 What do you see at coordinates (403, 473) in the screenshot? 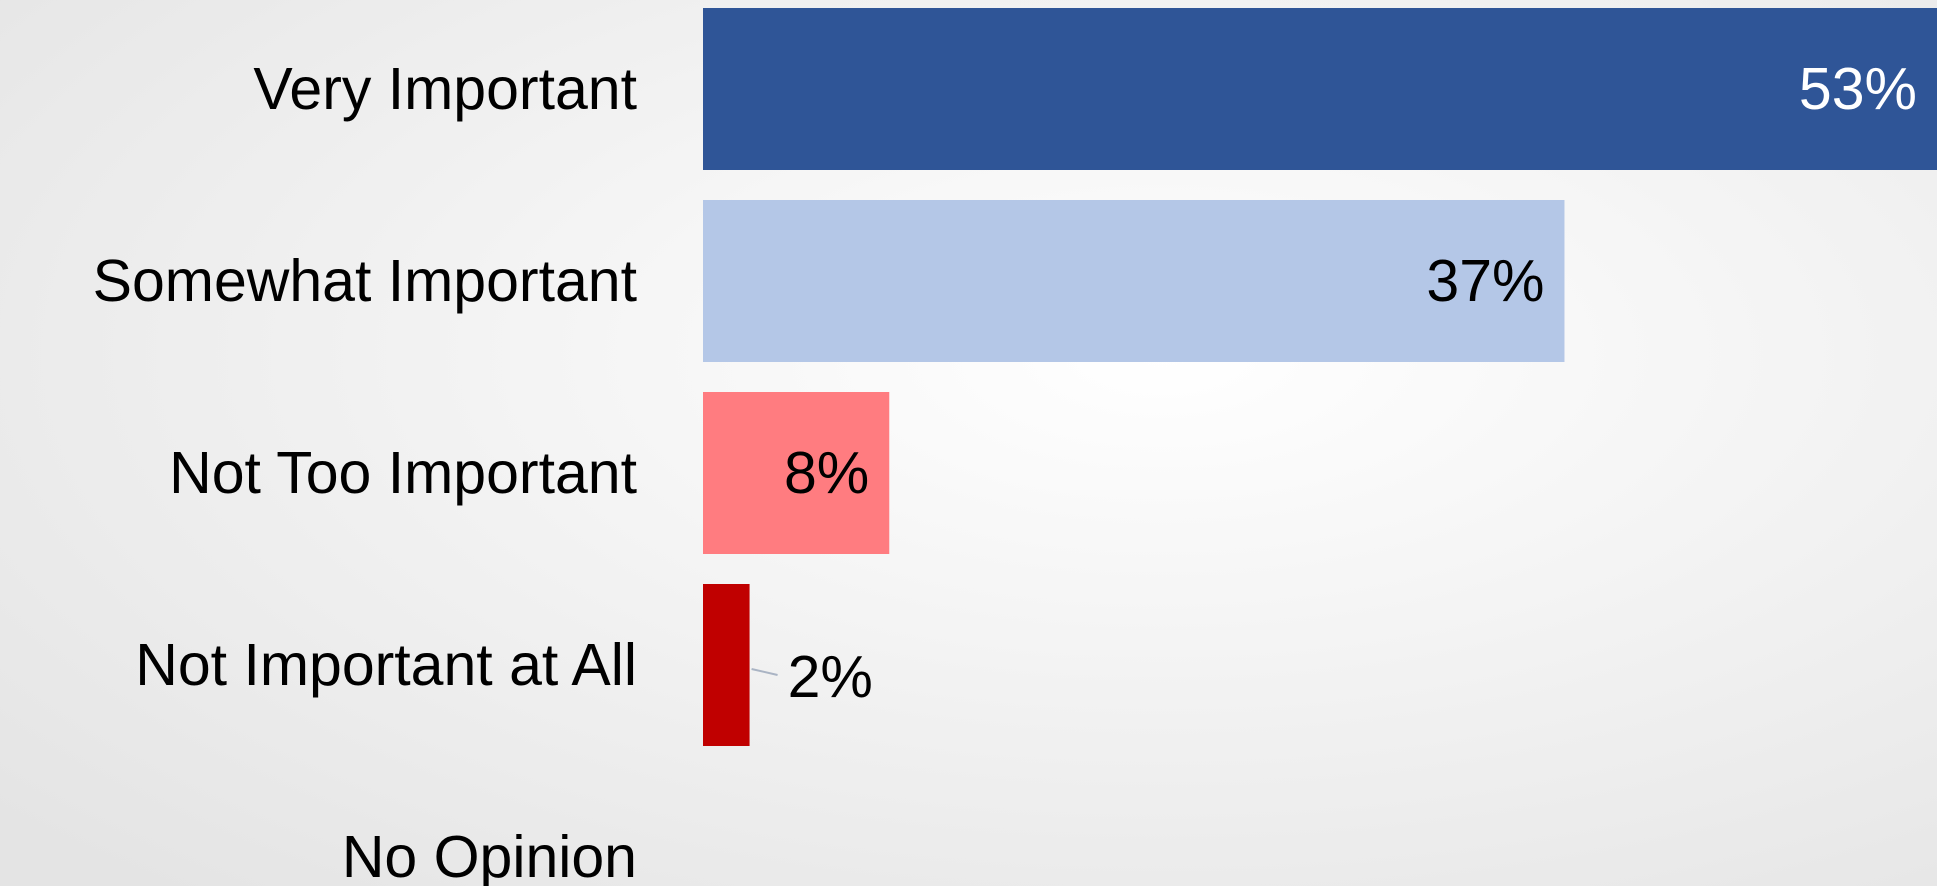
I see `category-label: Not Too Important` at bounding box center [403, 473].